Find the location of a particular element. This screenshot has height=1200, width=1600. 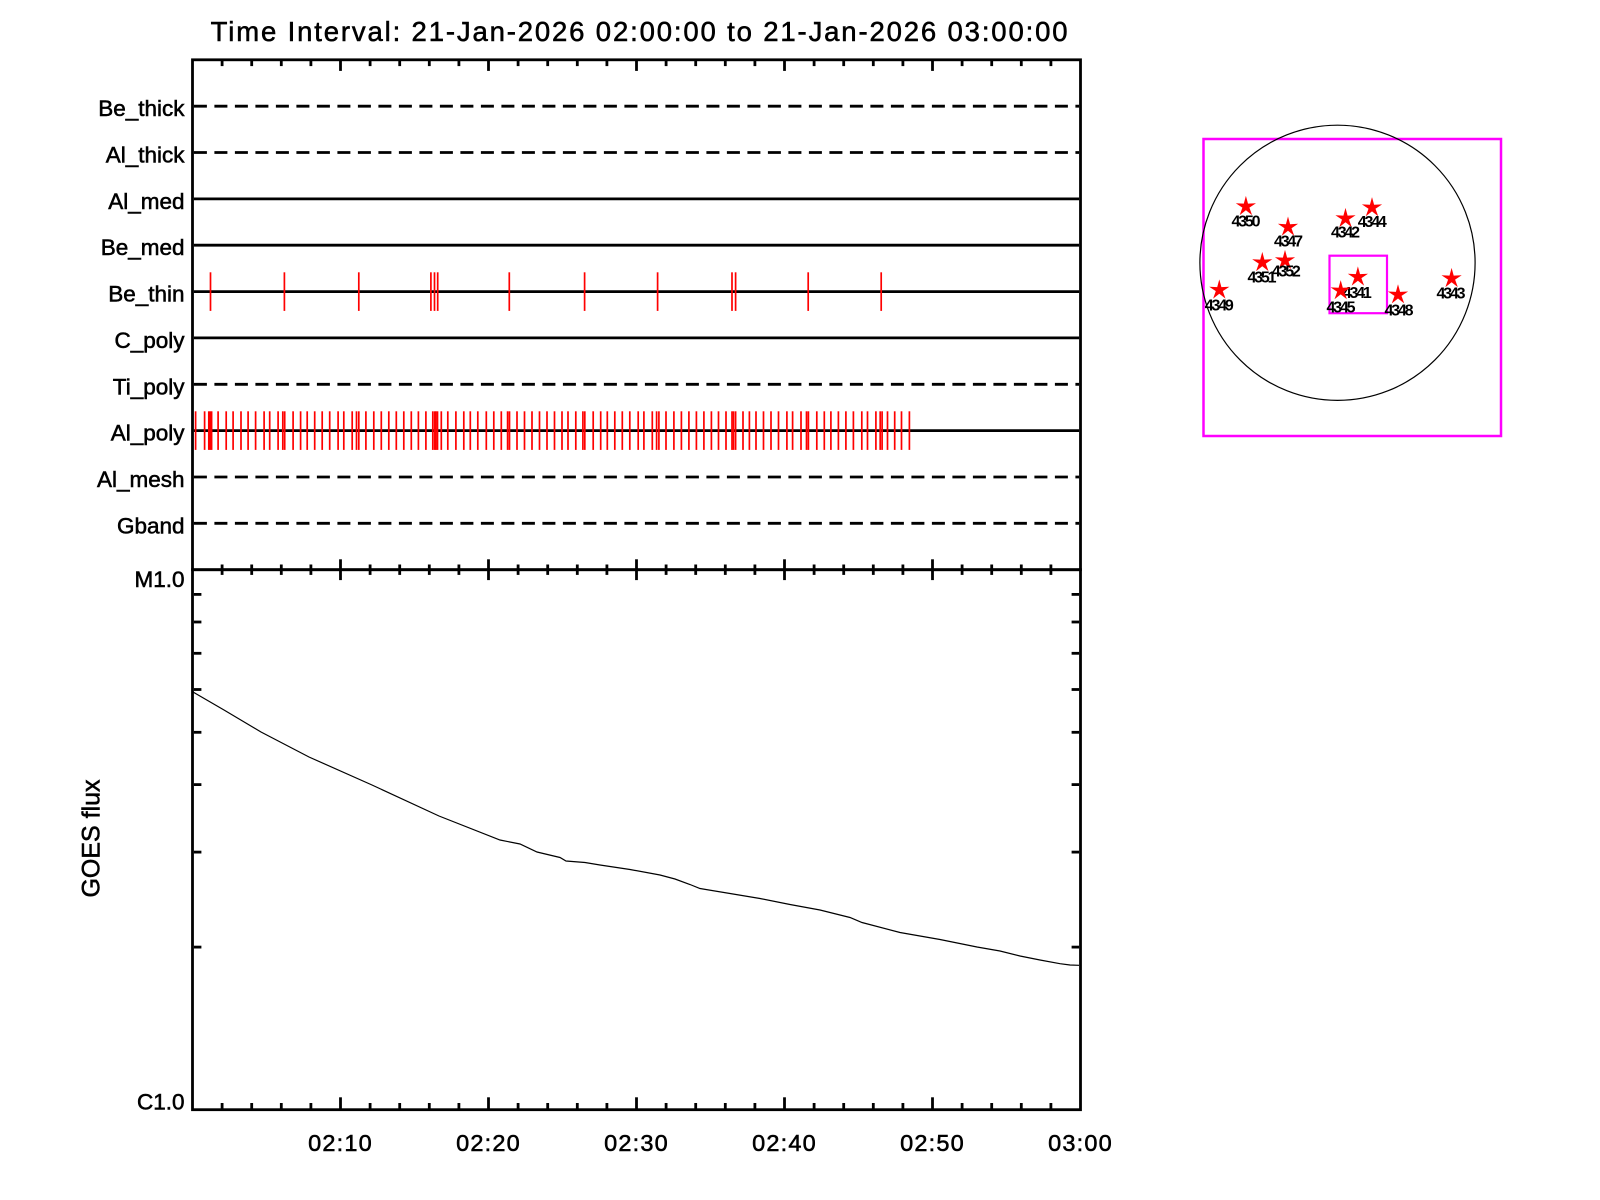

svg-text: C1.0 is located at coordinates (161, 1102).